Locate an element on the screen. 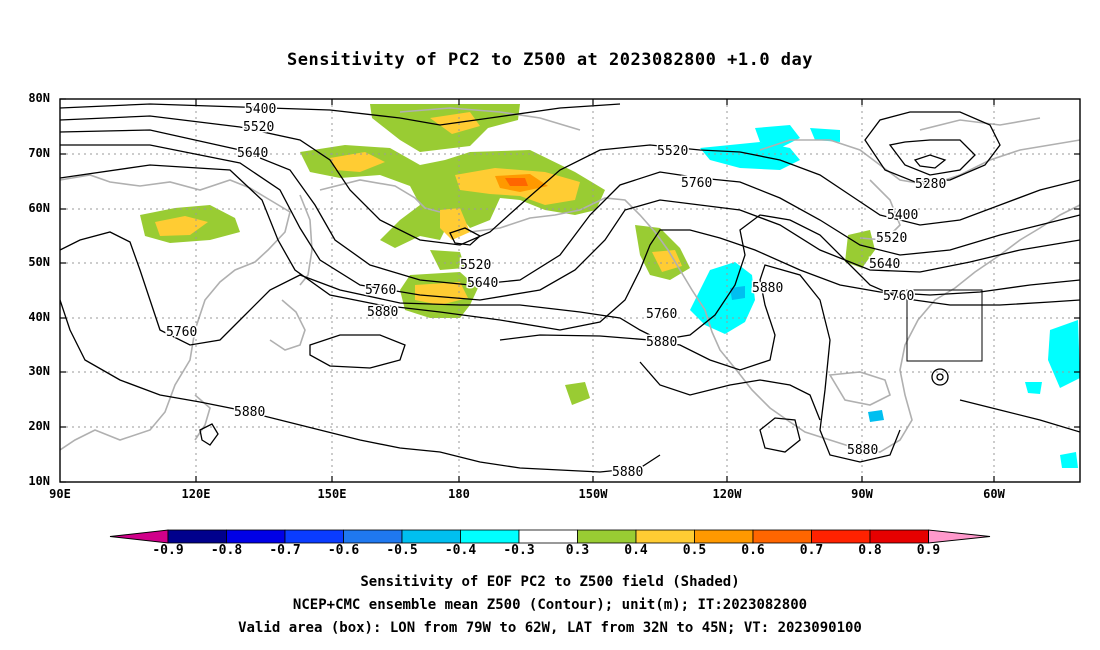 The width and height of the screenshot is (1100, 650). colorbar-tick-label: -0.8 is located at coordinates (226, 550).